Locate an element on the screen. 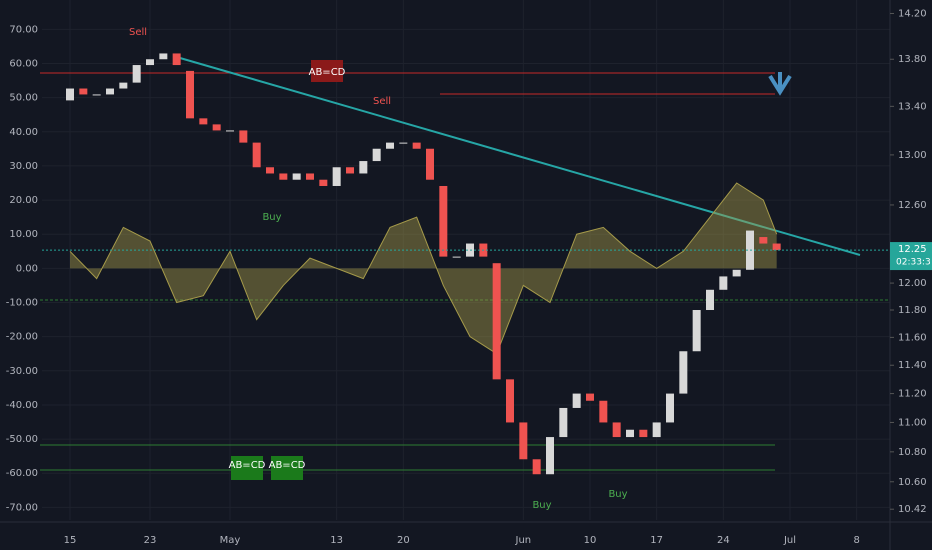 This screenshot has height=550, width=932. y2-tick-label: 11.00 is located at coordinates (912, 422).